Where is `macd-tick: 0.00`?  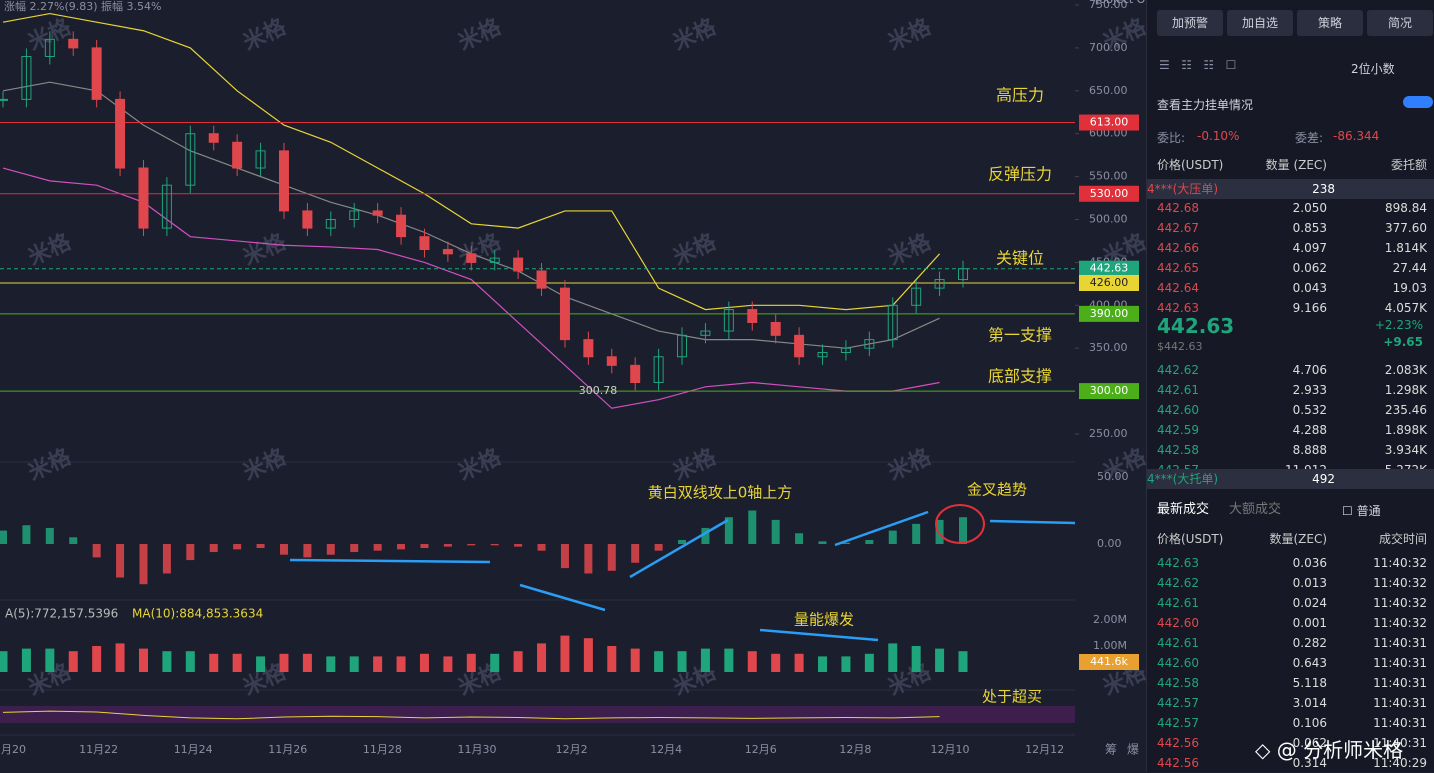 macd-tick: 0.00 is located at coordinates (1109, 543).